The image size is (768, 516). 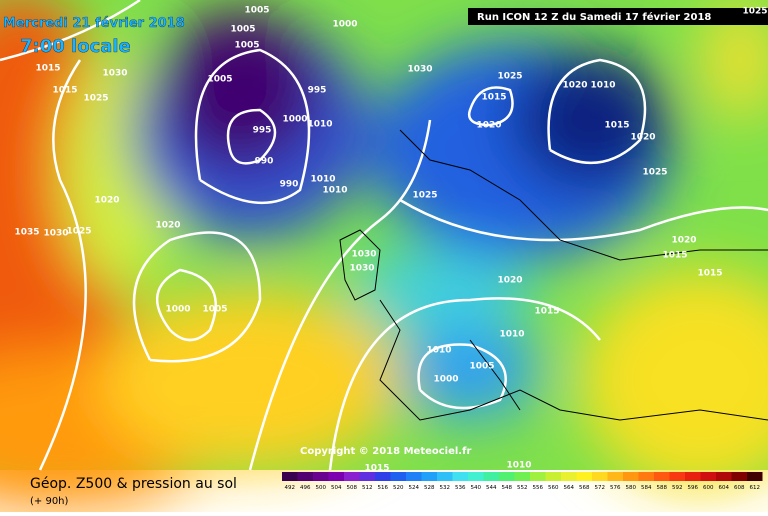 I want to click on product-title: Géop. Z500 & pression au sol, so click(x=133, y=484).